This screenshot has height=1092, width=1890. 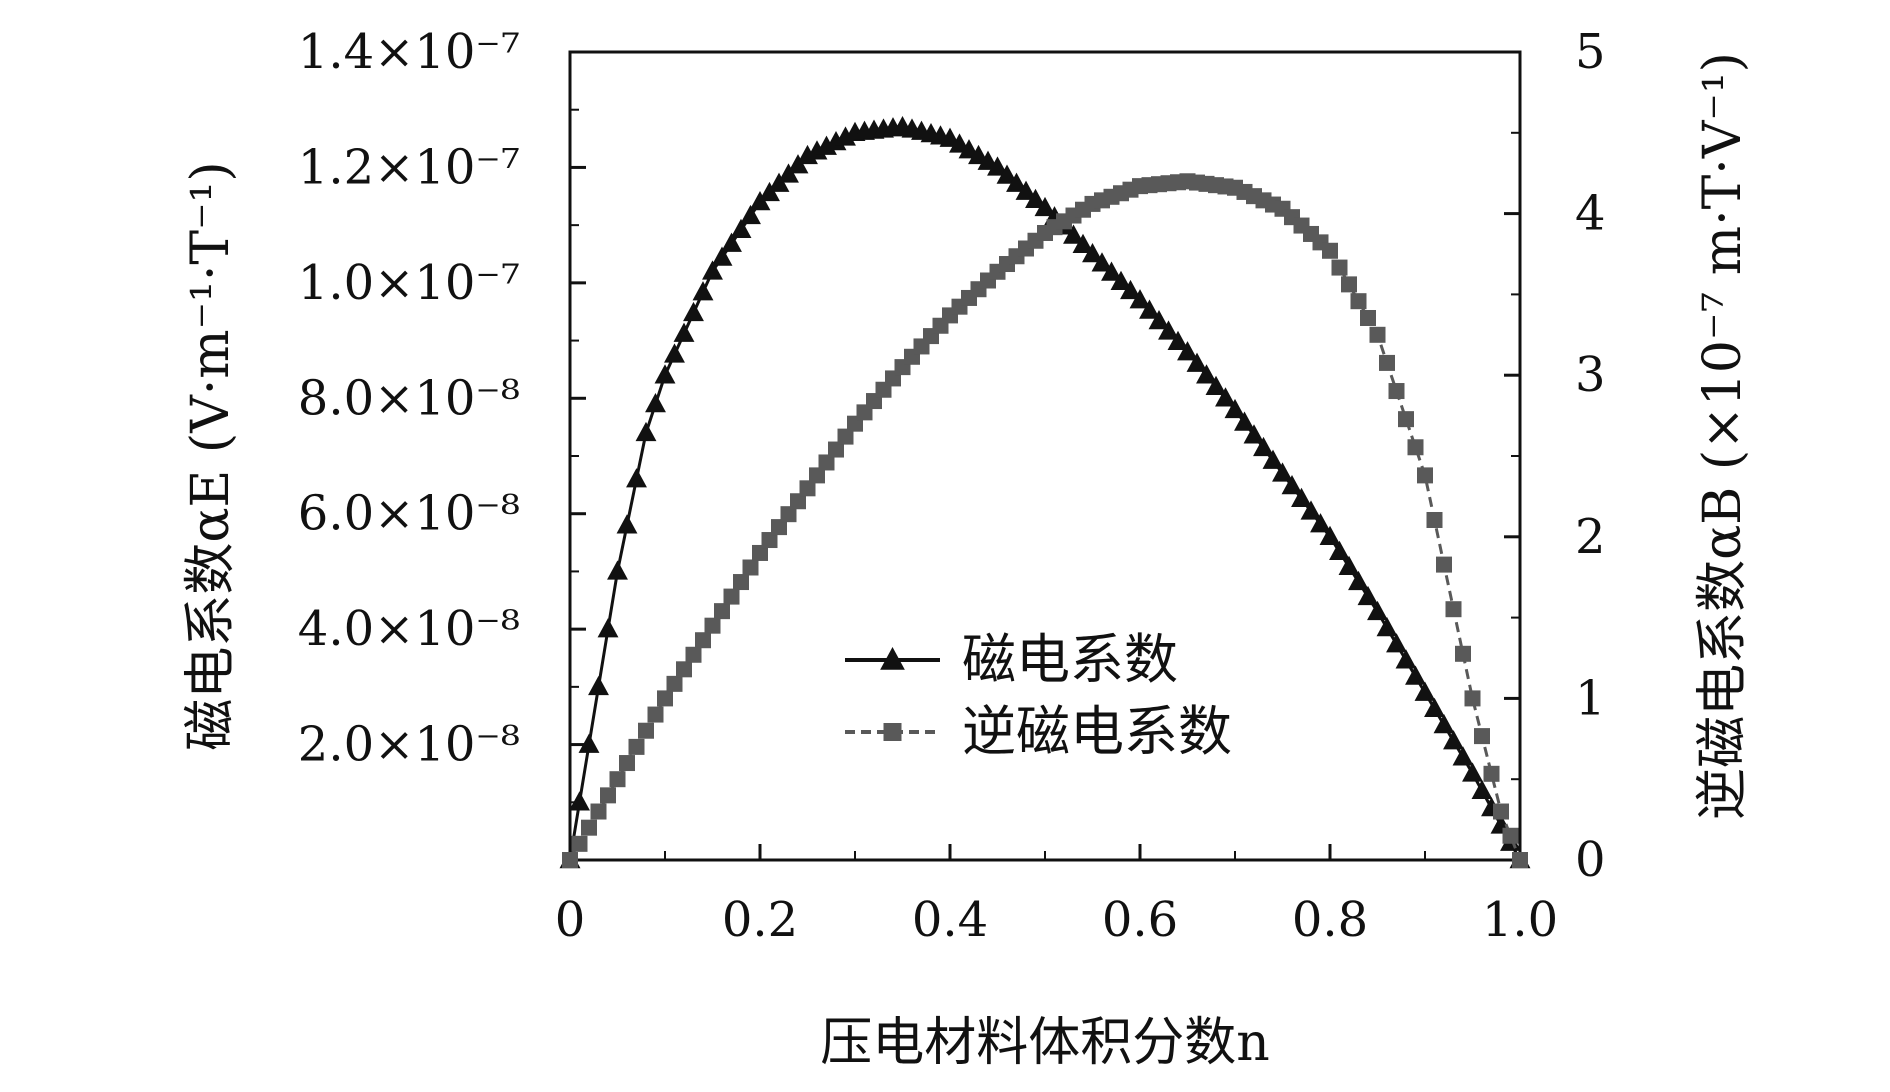 I want to click on y-right-tick-label: 3, so click(x=1590, y=375).